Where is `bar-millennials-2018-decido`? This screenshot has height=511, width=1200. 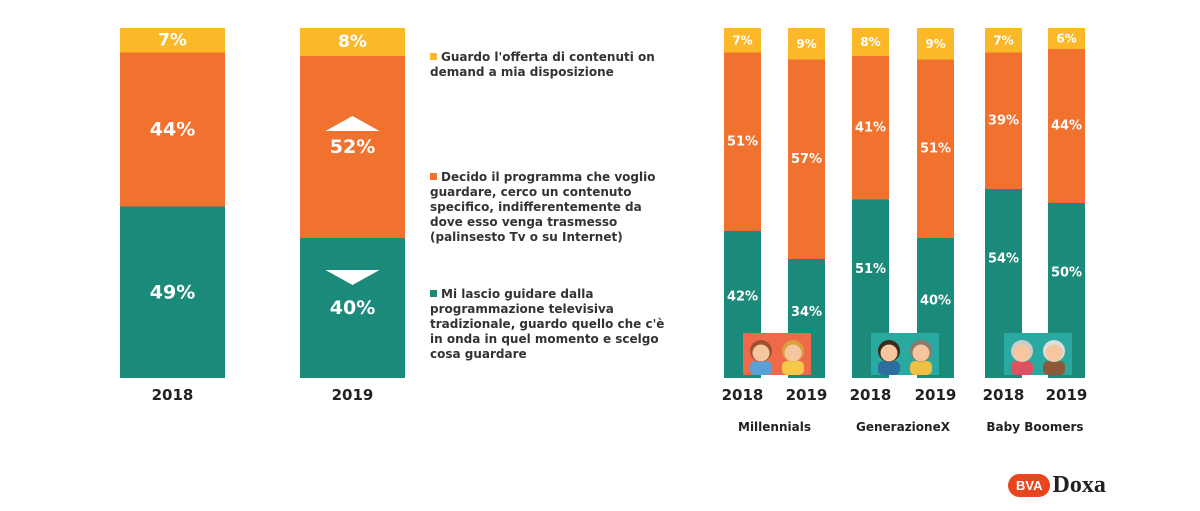 bar-millennials-2018-decido is located at coordinates (742, 141).